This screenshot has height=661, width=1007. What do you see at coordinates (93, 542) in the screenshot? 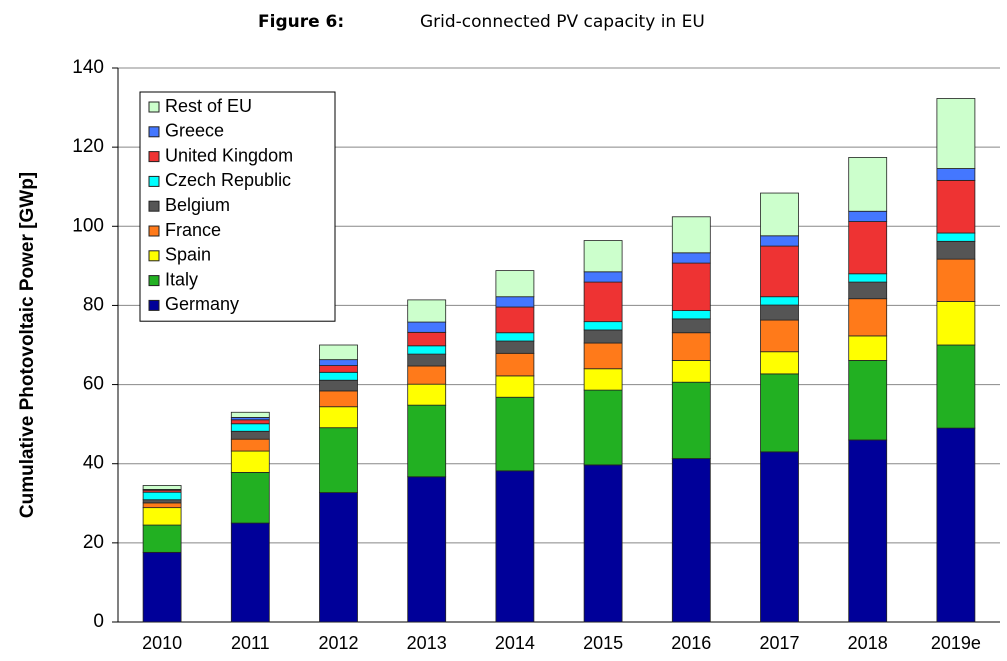
I see `y-tick-label: 20` at bounding box center [93, 542].